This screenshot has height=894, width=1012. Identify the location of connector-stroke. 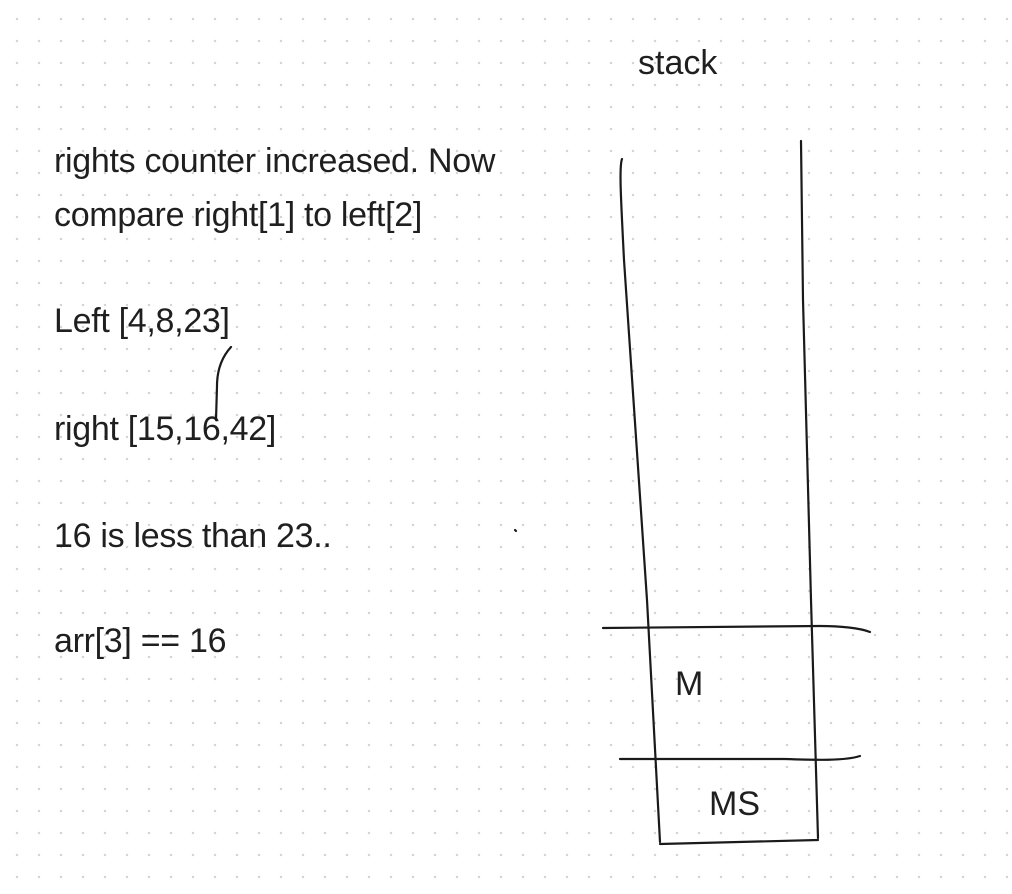
(223, 383).